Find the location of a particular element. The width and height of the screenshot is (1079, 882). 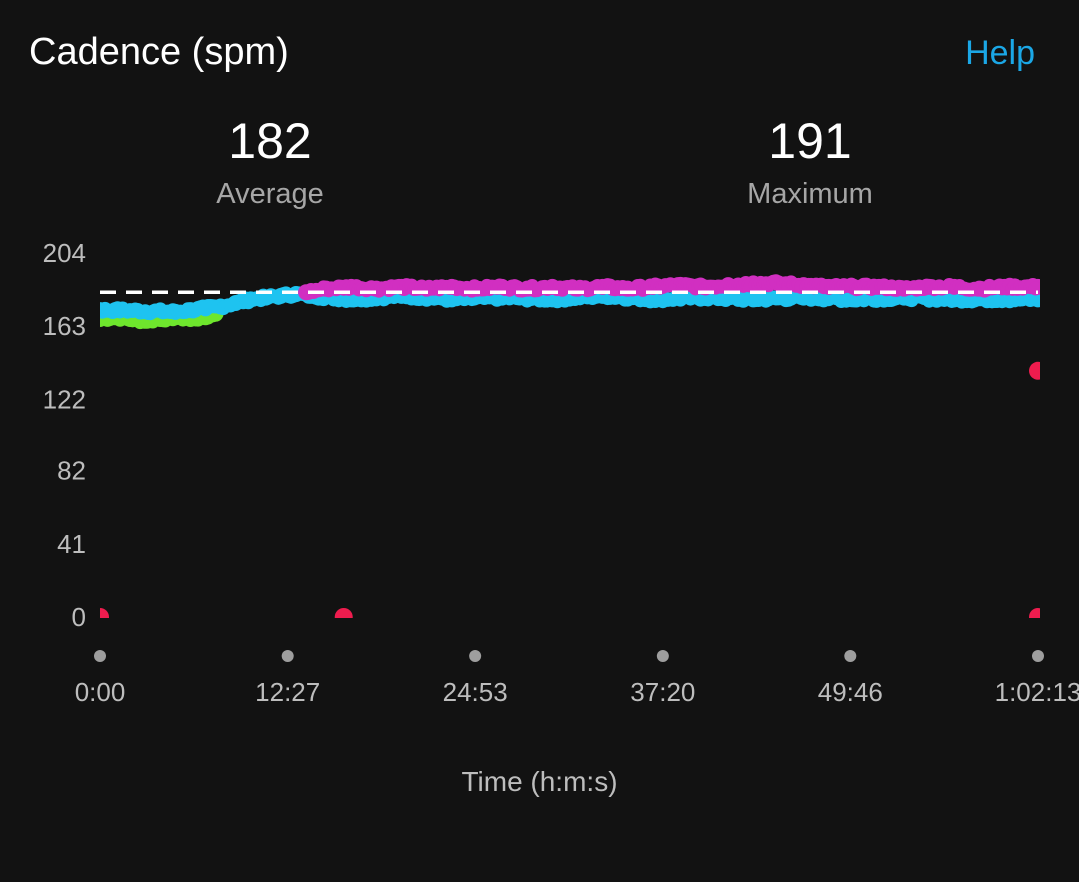

maximum-value: 191 is located at coordinates (810, 141).